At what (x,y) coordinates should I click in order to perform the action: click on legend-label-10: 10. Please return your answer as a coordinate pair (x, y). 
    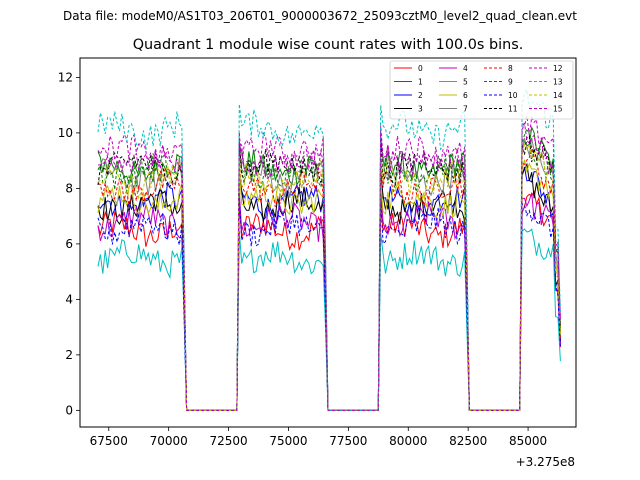
    Looking at the image, I should click on (513, 95).